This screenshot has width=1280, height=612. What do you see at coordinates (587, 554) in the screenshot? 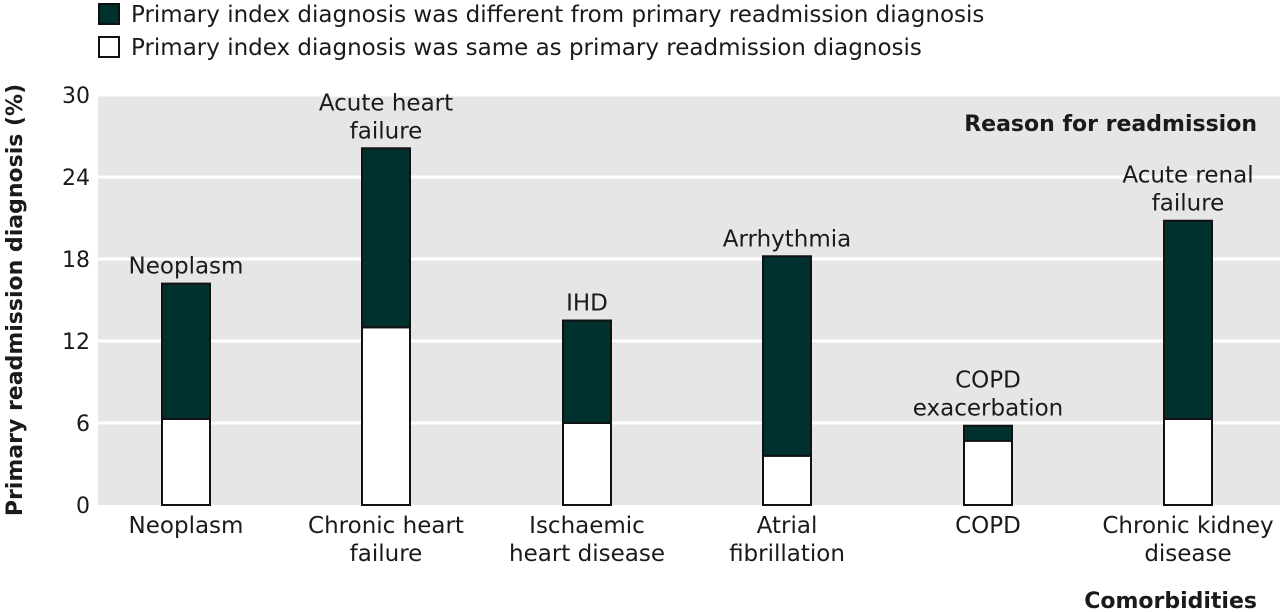
I see `category-label: heart disease` at bounding box center [587, 554].